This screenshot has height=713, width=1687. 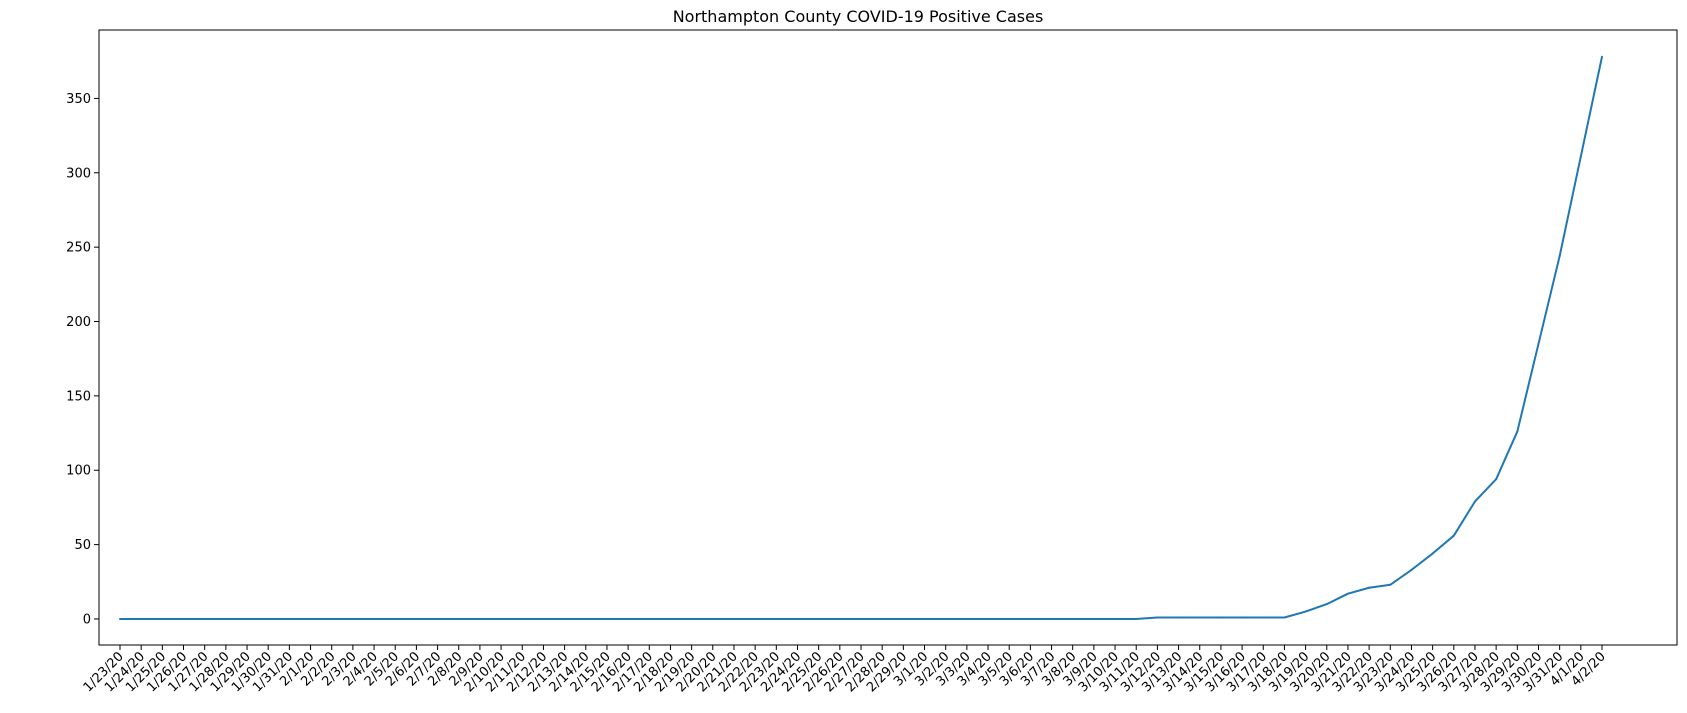 What do you see at coordinates (78, 471) in the screenshot?
I see `y-tick-label: 100` at bounding box center [78, 471].